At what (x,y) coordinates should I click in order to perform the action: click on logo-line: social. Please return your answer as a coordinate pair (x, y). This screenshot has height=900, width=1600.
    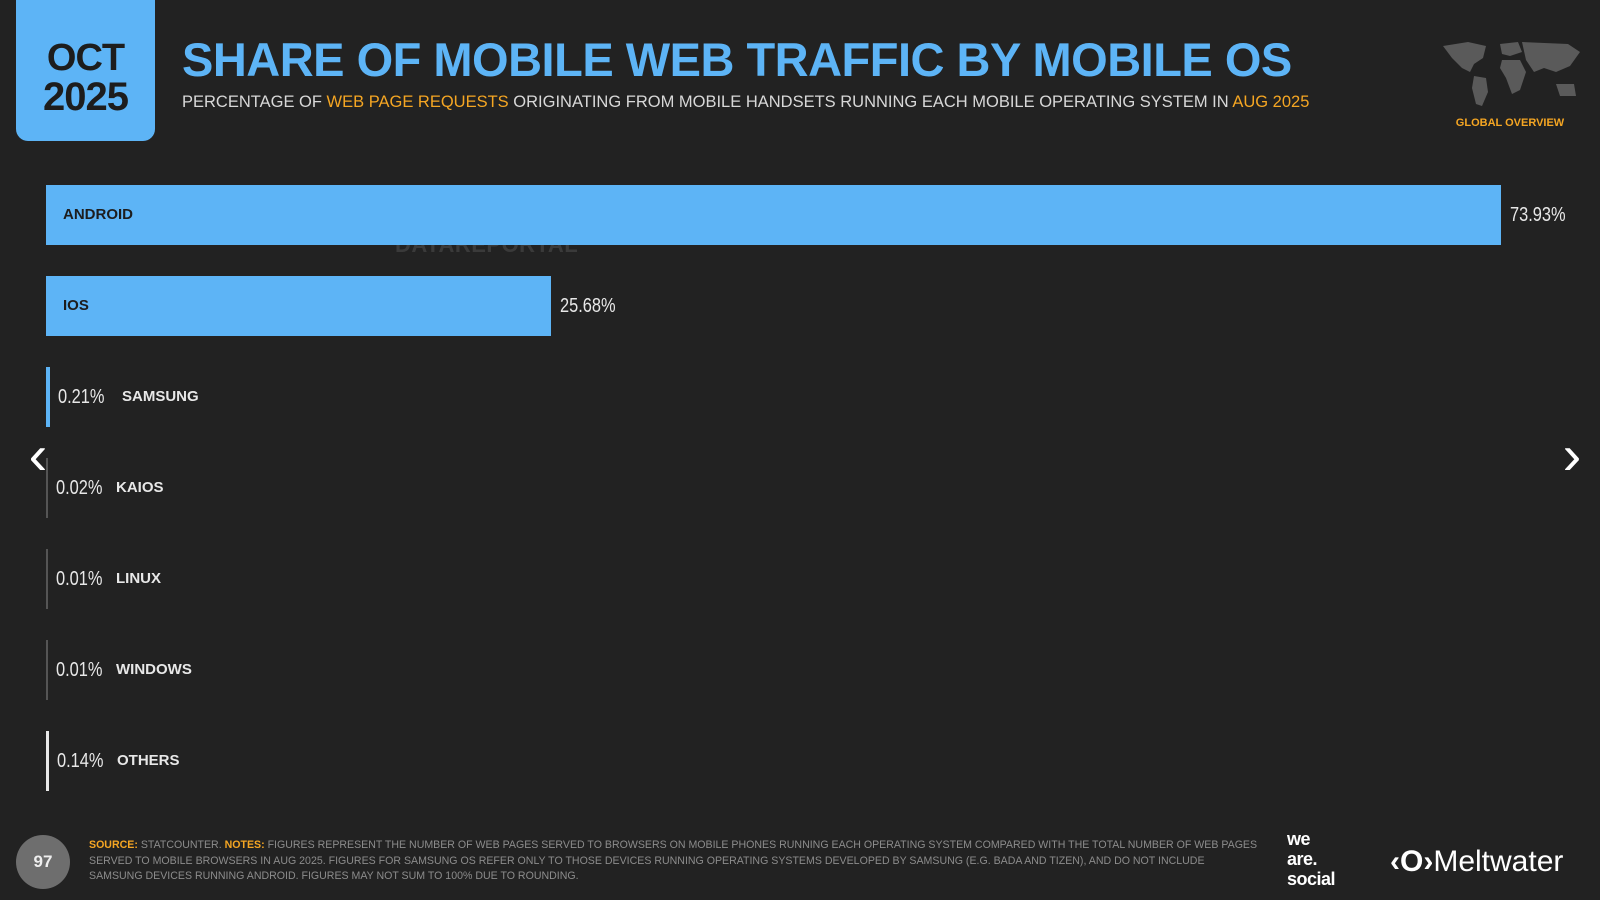
    Looking at the image, I should click on (1311, 879).